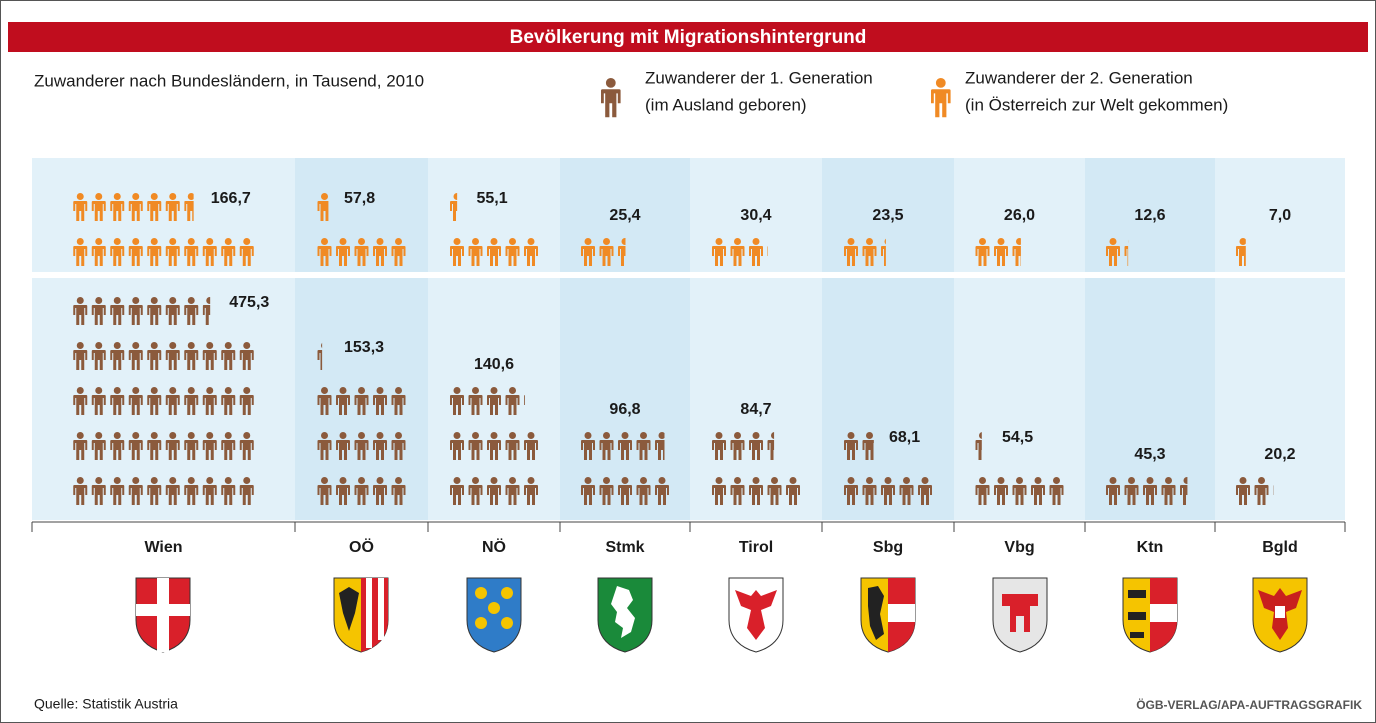 The width and height of the screenshot is (1376, 723). I want to click on legend-label: Zuwanderer der 1. Generation, so click(759, 77).